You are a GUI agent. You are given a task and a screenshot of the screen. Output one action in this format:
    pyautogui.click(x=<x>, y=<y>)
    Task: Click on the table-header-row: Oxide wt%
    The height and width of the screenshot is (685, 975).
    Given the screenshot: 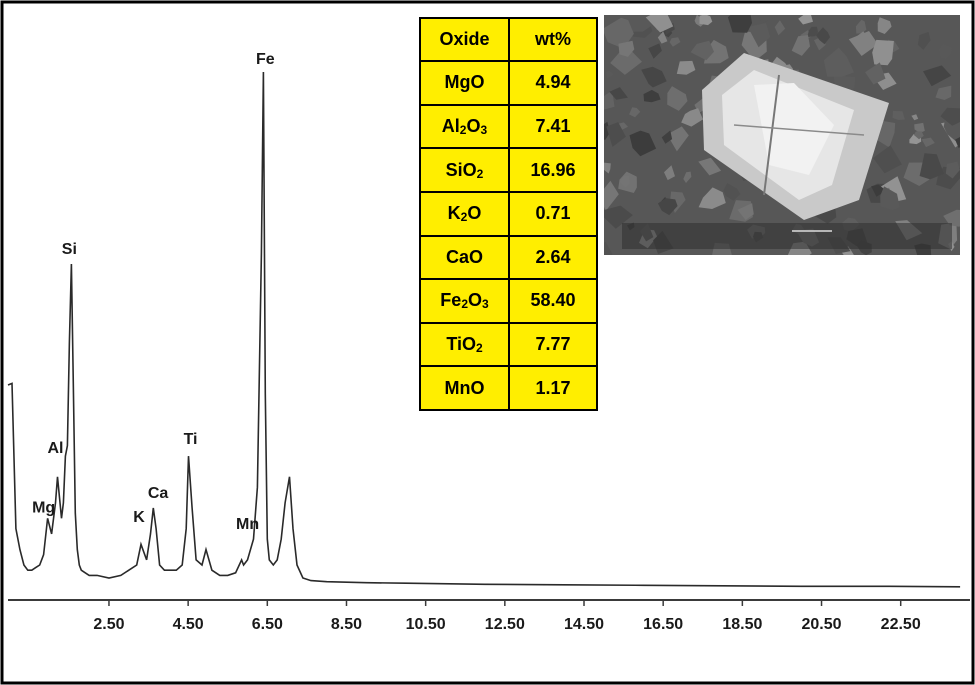 What is the action you would take?
    pyautogui.click(x=508, y=39)
    